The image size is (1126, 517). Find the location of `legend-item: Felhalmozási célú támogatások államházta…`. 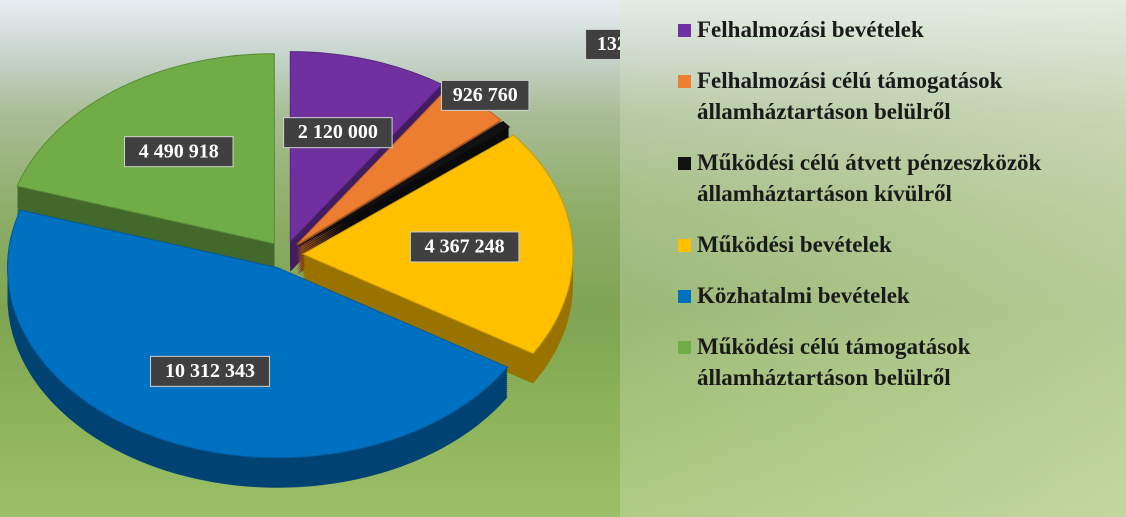

legend-item: Felhalmozási célú támogatások államházta… is located at coordinates (900, 96).